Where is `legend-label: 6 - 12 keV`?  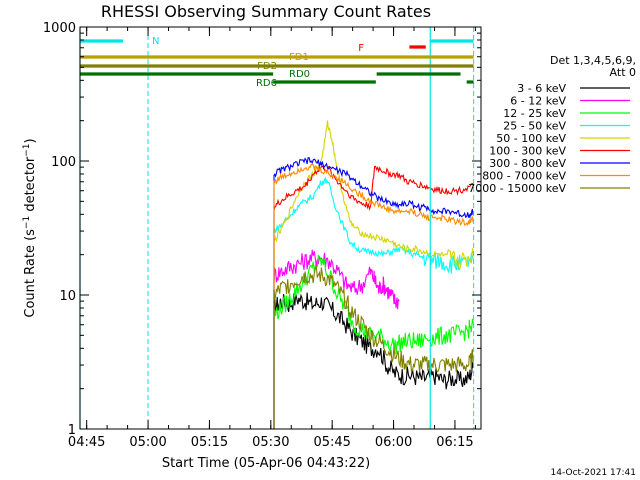
legend-label: 6 - 12 keV is located at coordinates (538, 101).